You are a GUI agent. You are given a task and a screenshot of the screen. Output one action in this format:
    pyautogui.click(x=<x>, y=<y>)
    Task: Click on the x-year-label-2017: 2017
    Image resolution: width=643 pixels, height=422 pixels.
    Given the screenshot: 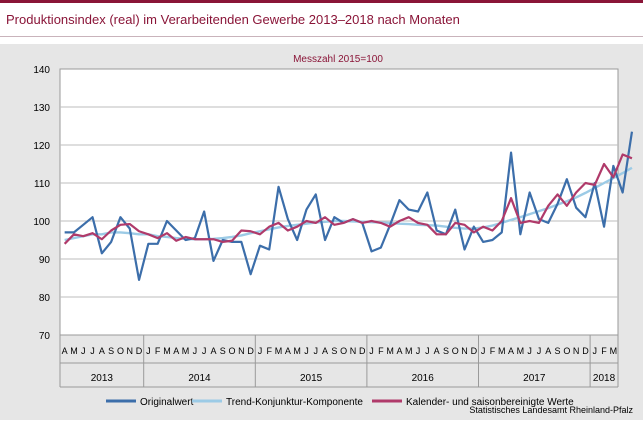 What is the action you would take?
    pyautogui.click(x=534, y=378)
    